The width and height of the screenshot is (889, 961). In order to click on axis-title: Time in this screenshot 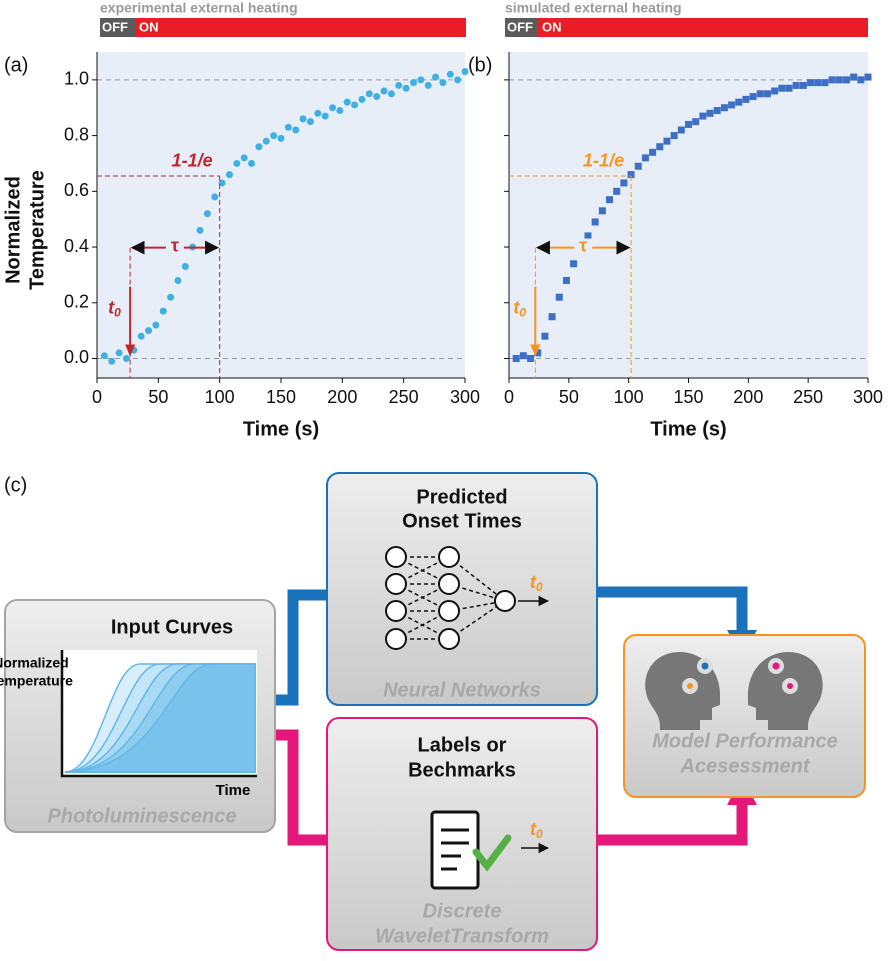, I will do `click(233, 790)`.